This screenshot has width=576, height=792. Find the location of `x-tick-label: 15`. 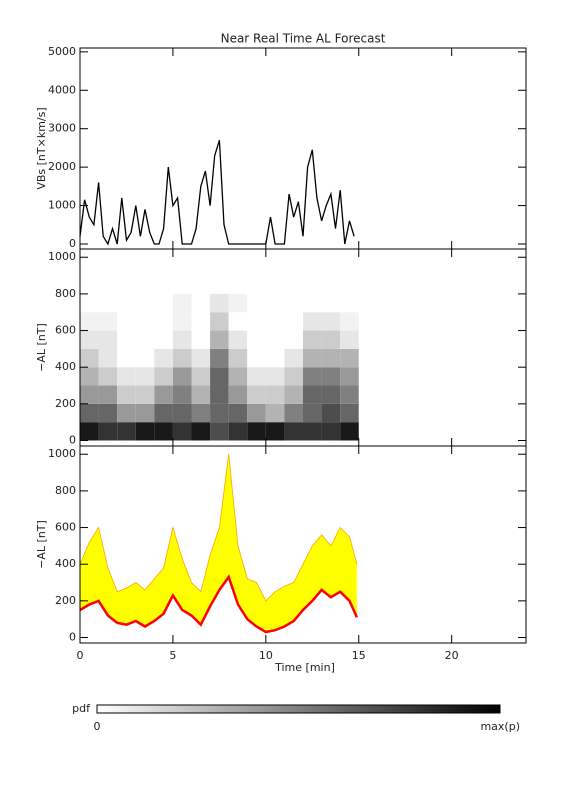

x-tick-label: 15 is located at coordinates (359, 655).